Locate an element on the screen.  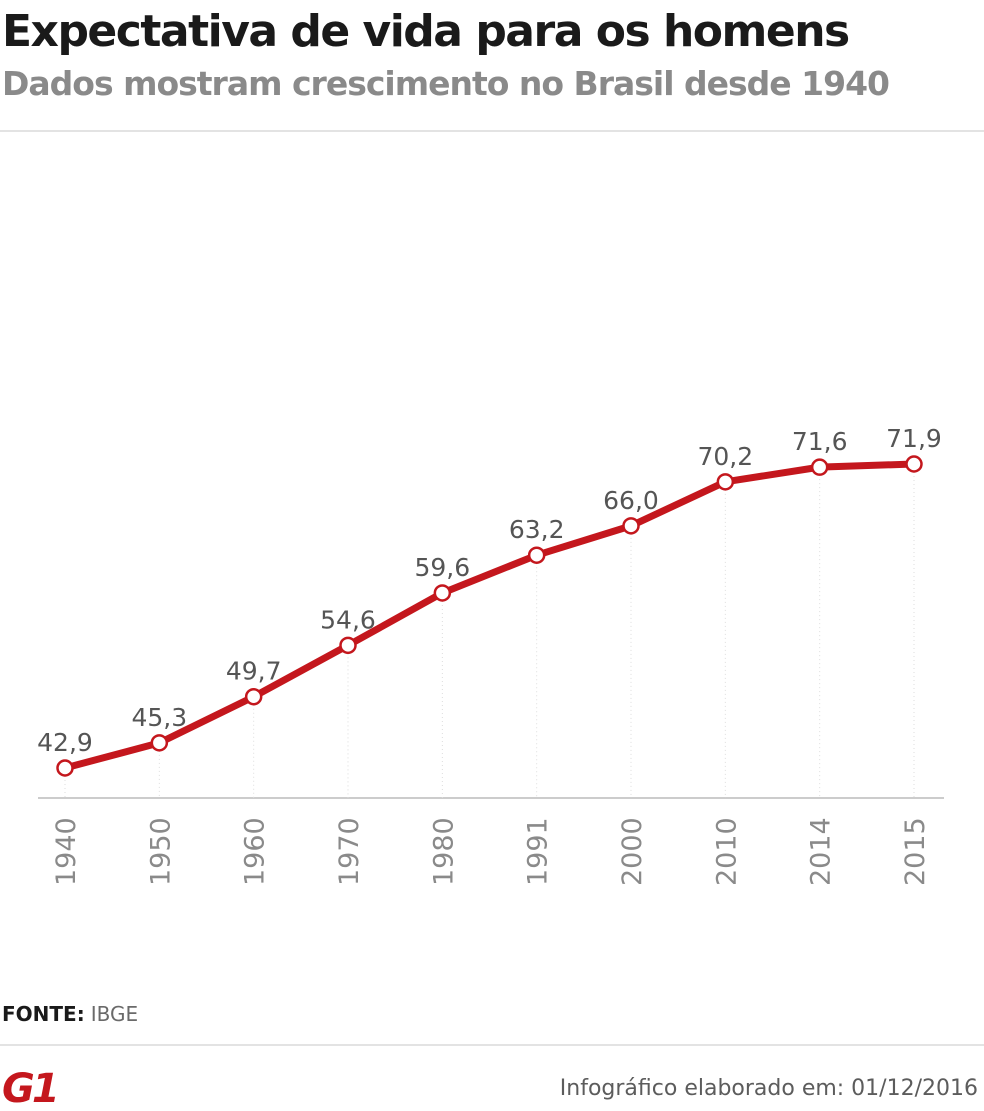
data-point-2010 is located at coordinates (725, 482).